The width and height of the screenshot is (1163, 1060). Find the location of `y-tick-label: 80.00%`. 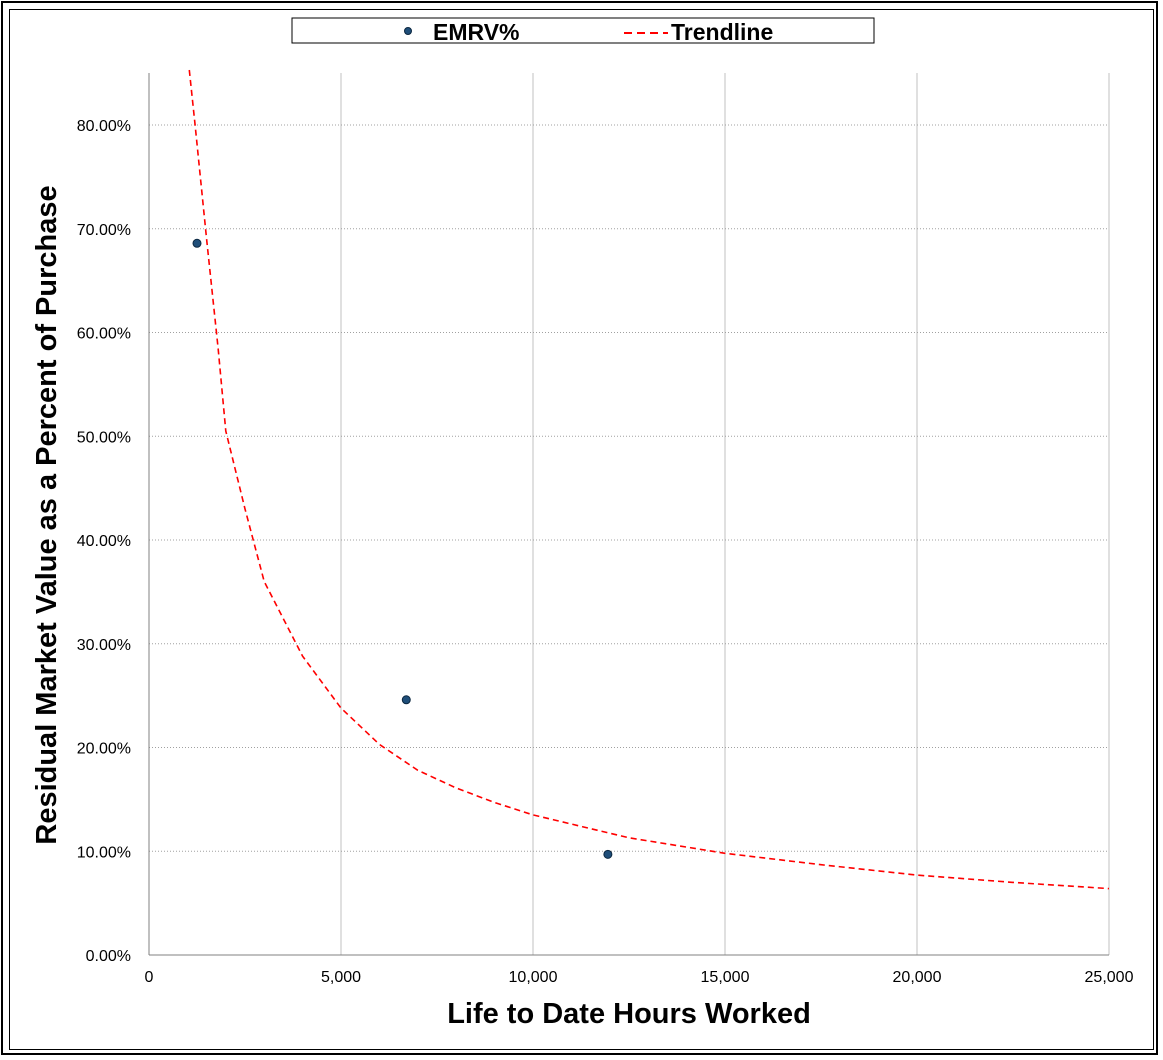

y-tick-label: 80.00% is located at coordinates (104, 126).